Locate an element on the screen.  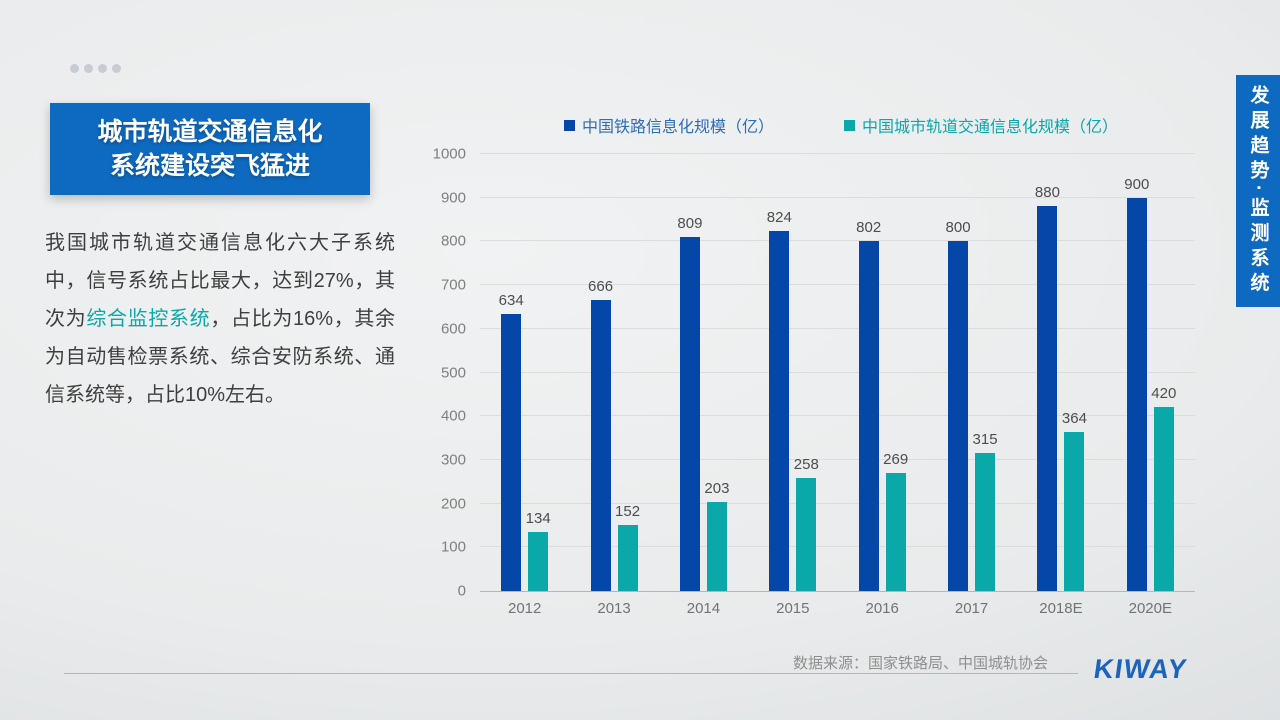
bar-railway-2014 is located at coordinates (689, 414).